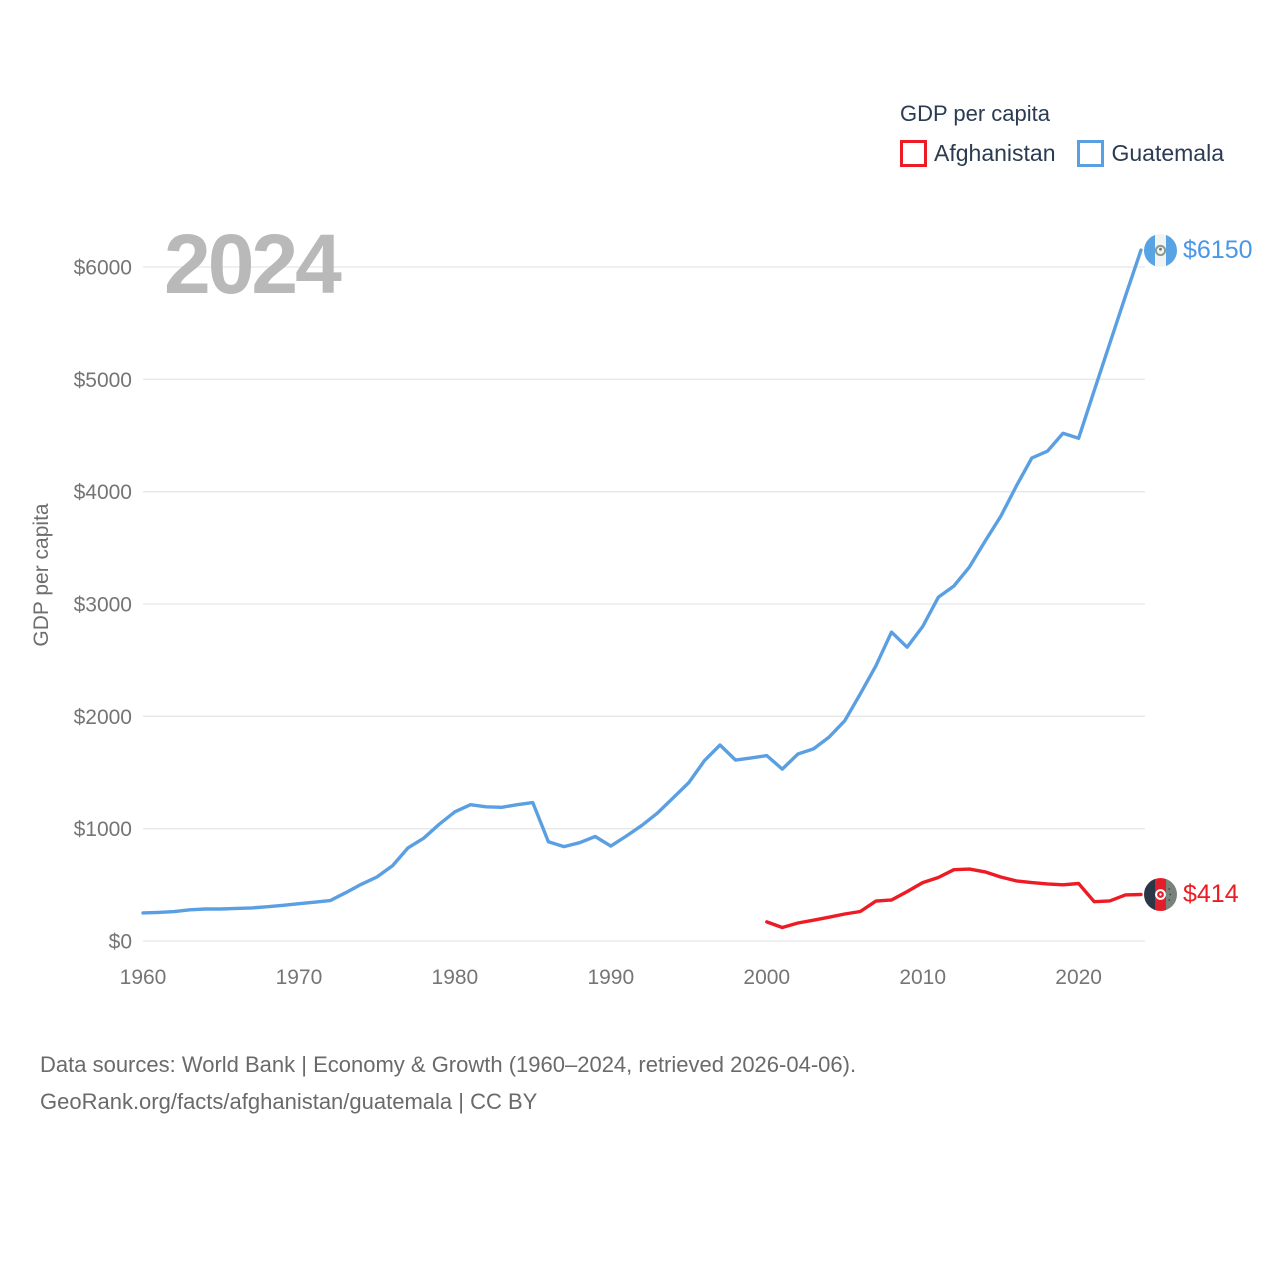 Image resolution: width=1280 pixels, height=1280 pixels. What do you see at coordinates (610, 977) in the screenshot?
I see `x-tick-label: 1990` at bounding box center [610, 977].